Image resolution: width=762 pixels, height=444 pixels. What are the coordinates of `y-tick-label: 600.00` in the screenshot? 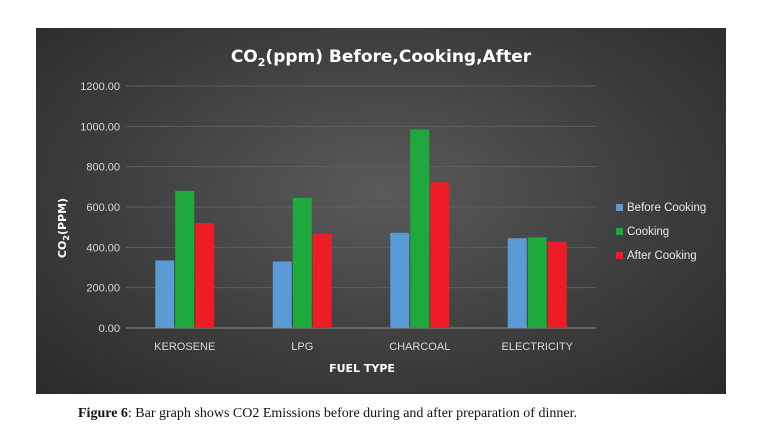 It's located at (103, 208).